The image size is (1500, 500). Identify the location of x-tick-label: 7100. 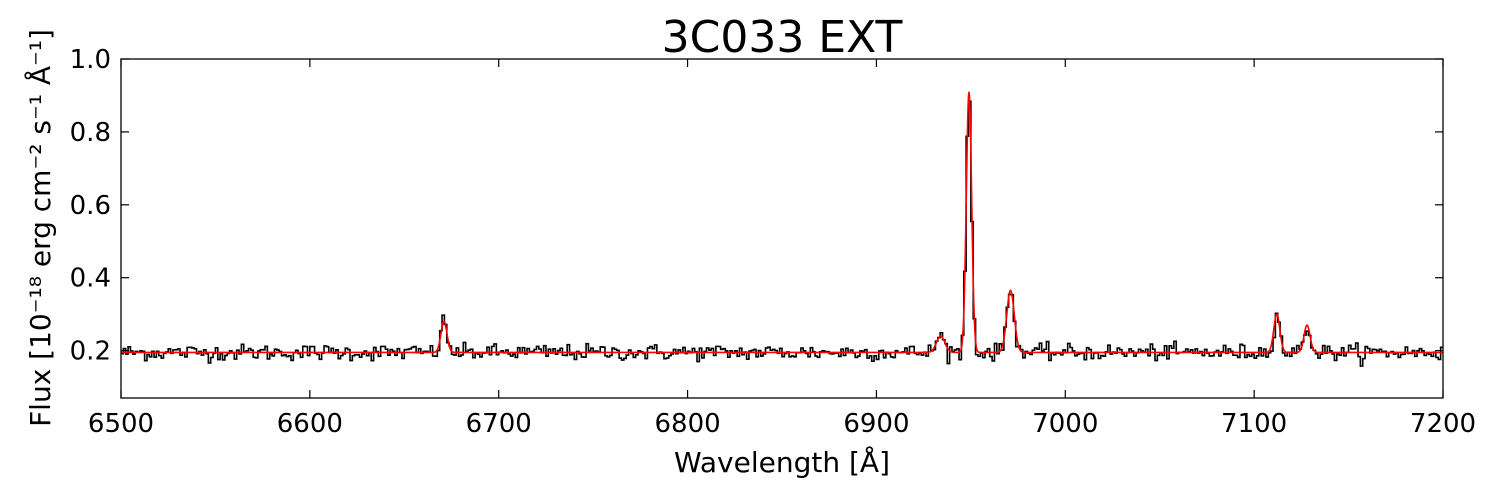
(1254, 424).